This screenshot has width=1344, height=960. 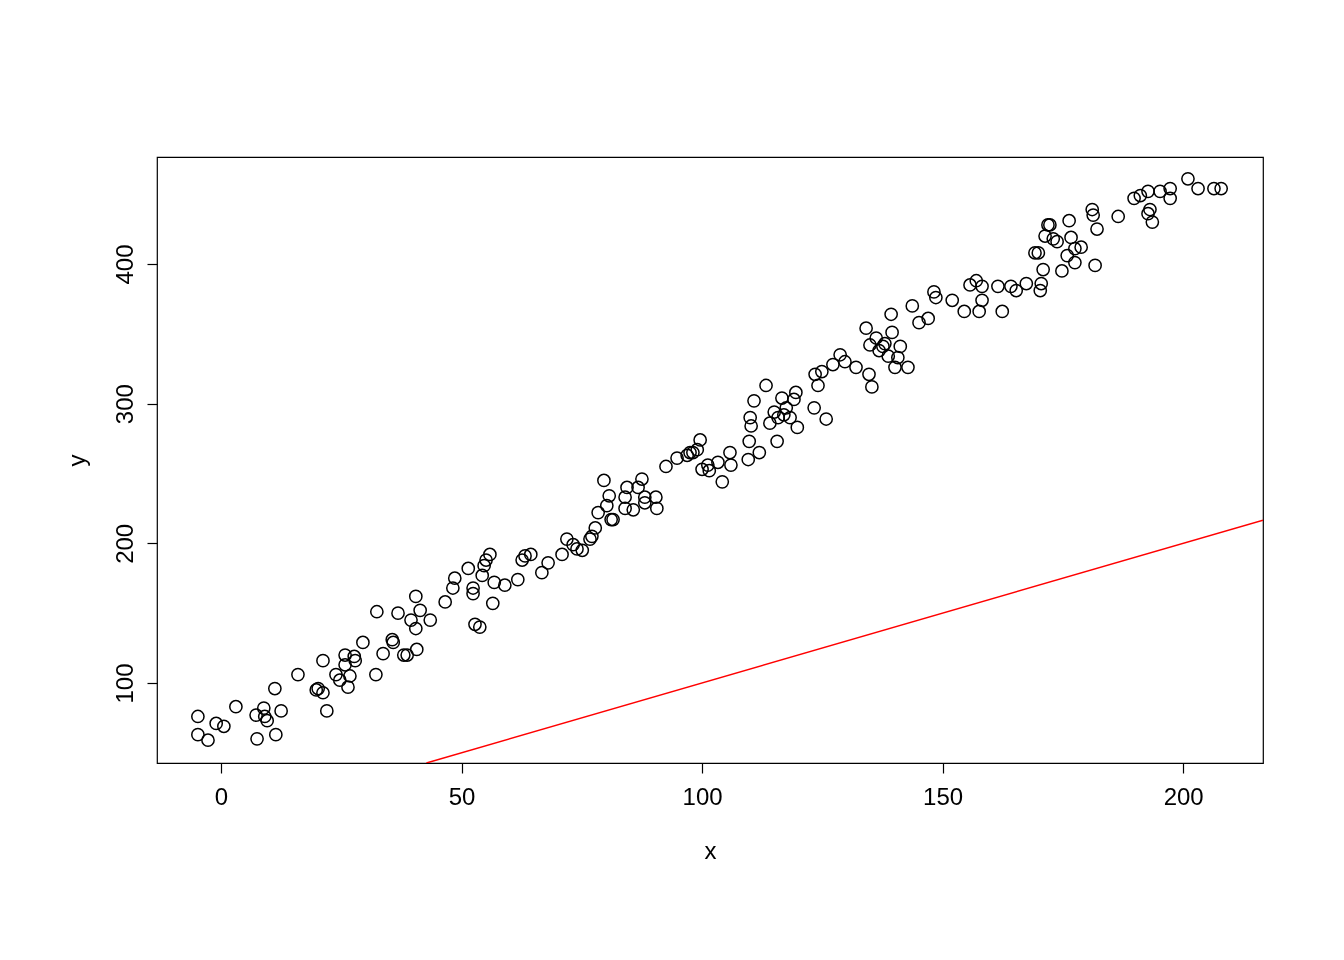 I want to click on y-tick-label: 200, so click(x=124, y=543).